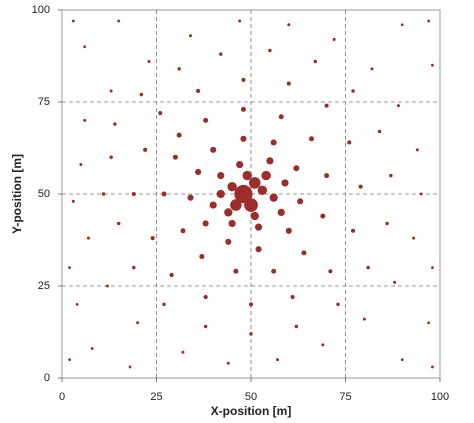 Image resolution: width=474 pixels, height=423 pixels. Describe the element at coordinates (44, 102) in the screenshot. I see `y-tick-label: 75` at that location.